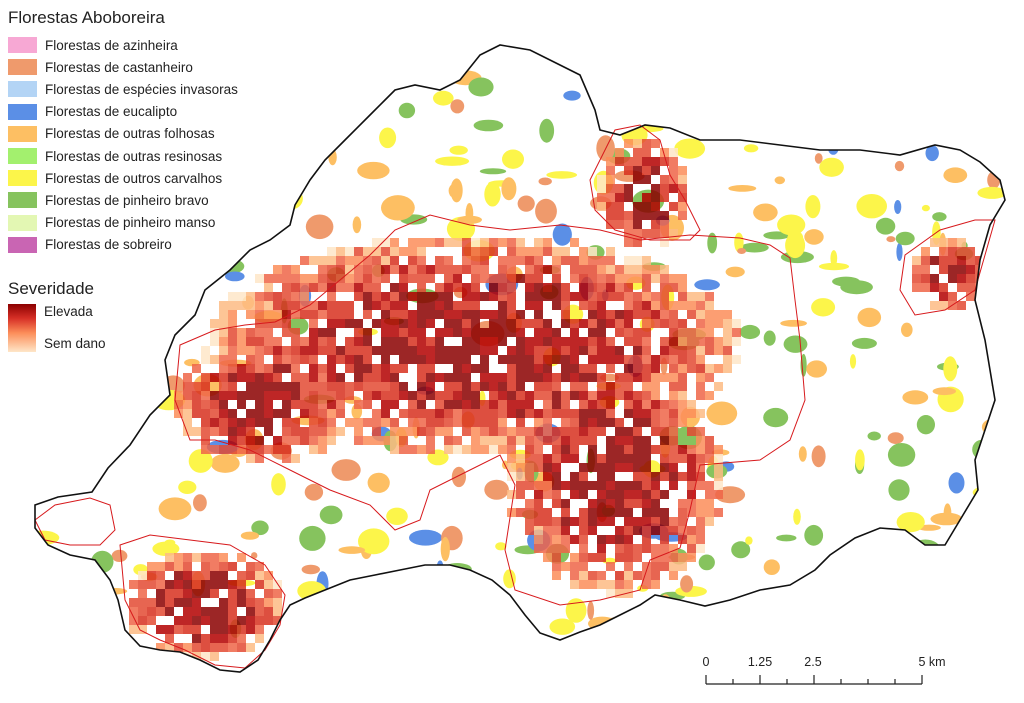  Describe the element at coordinates (830, 675) in the screenshot. I see `scale-bar: 0 1.25 2.5 5 km` at that location.